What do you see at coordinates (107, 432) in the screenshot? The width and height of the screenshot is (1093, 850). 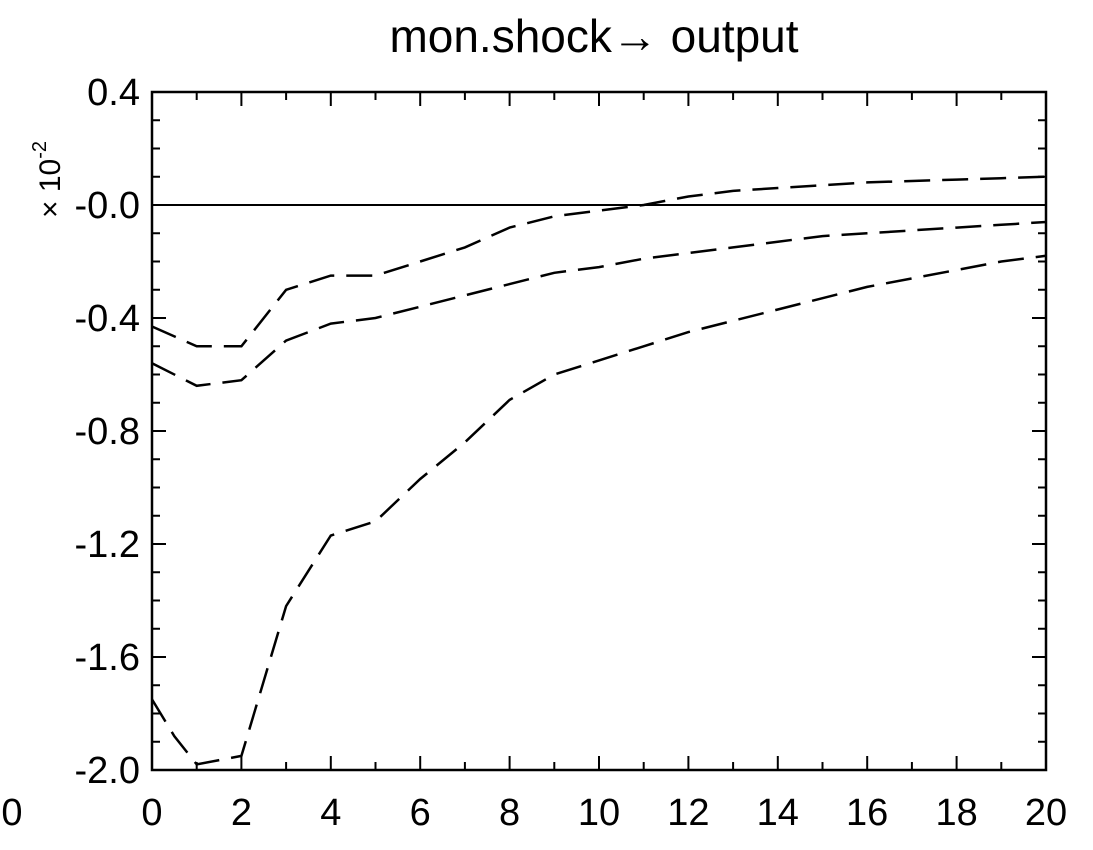 I see `y-tick-label: -0.8` at bounding box center [107, 432].